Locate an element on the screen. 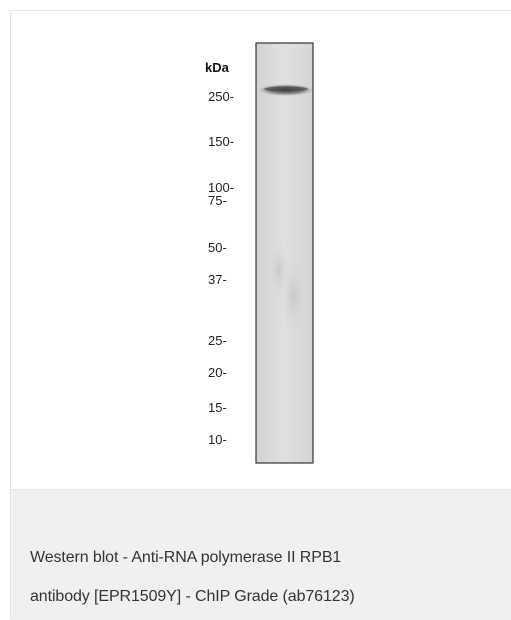  marker-label-100: 100- is located at coordinates (221, 187).